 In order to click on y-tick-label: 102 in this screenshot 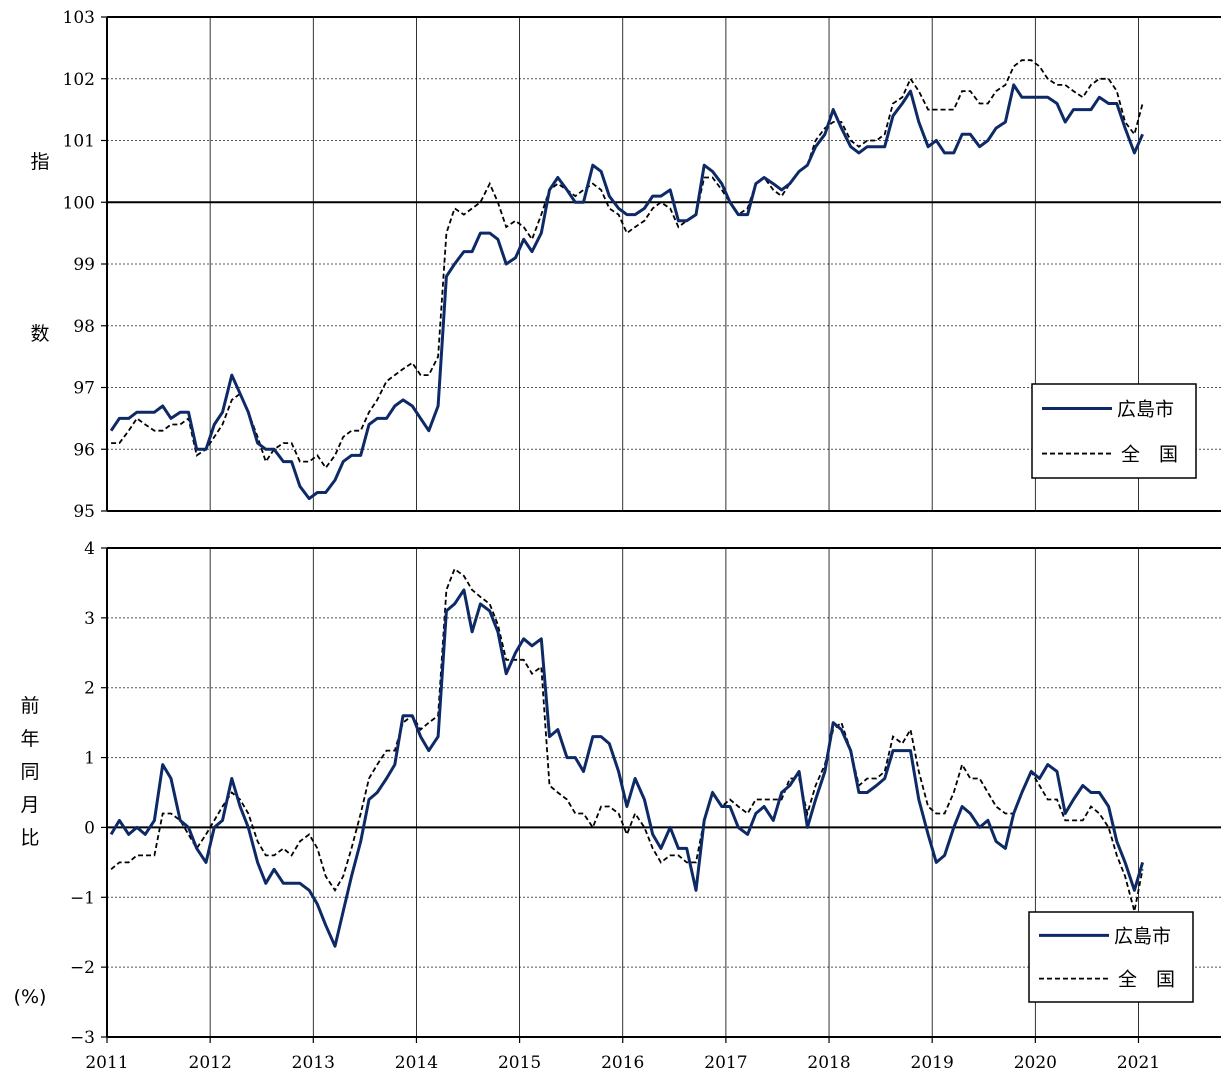, I will do `click(79, 80)`.